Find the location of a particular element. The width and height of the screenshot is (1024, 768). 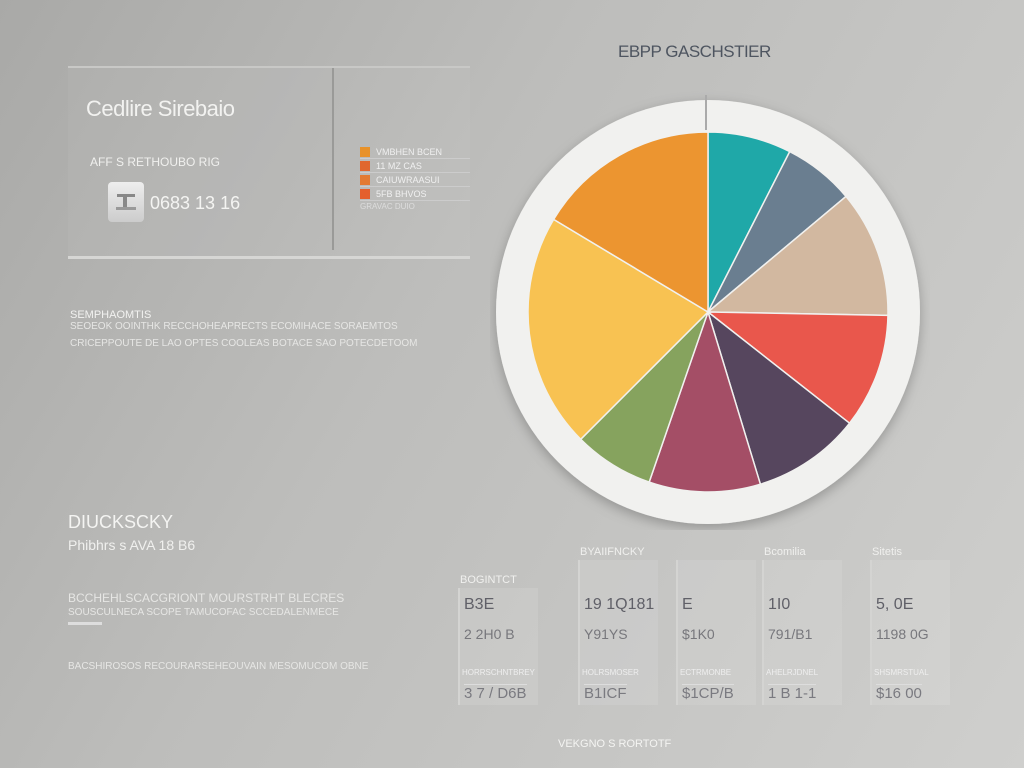

legend-footer: GRAVAC DUIO is located at coordinates (387, 206).